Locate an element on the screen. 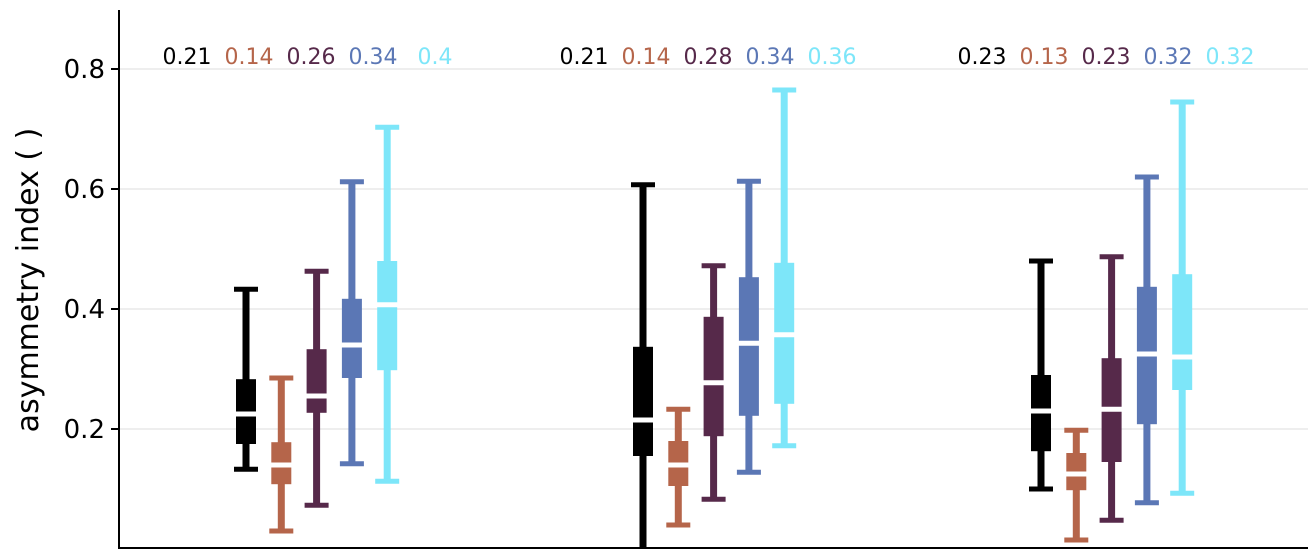 The image size is (1308, 549). y-tick-label: 0.8 is located at coordinates (84, 70).